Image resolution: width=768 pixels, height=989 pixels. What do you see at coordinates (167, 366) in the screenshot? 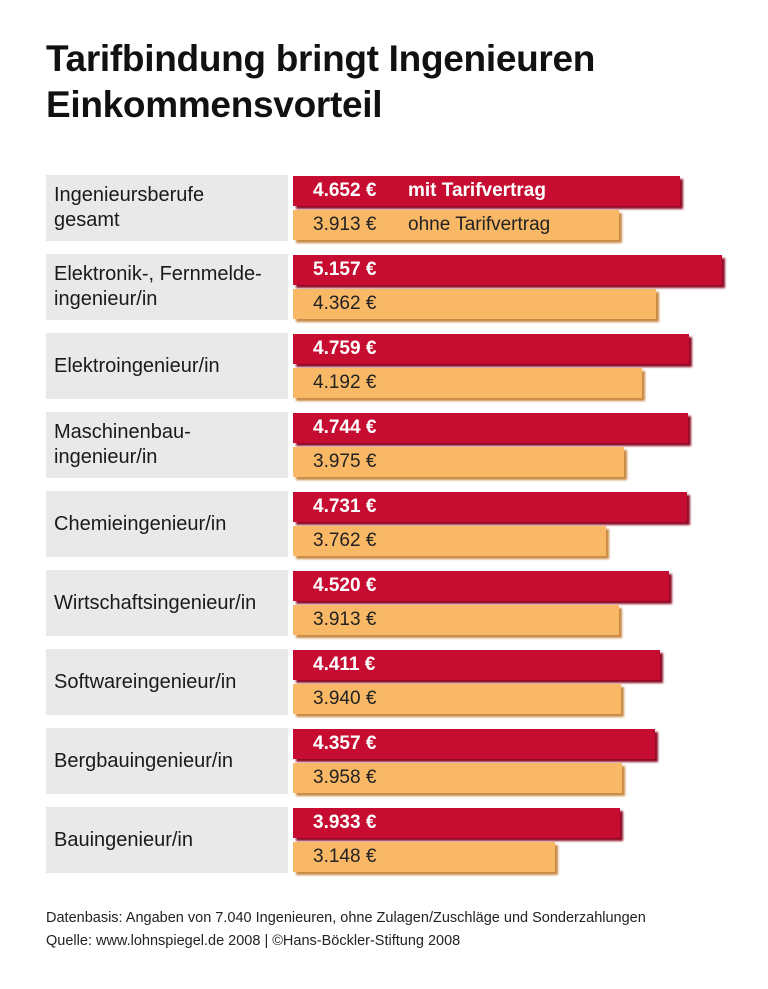
I see `category-label: Elektroingenieur/in` at bounding box center [167, 366].